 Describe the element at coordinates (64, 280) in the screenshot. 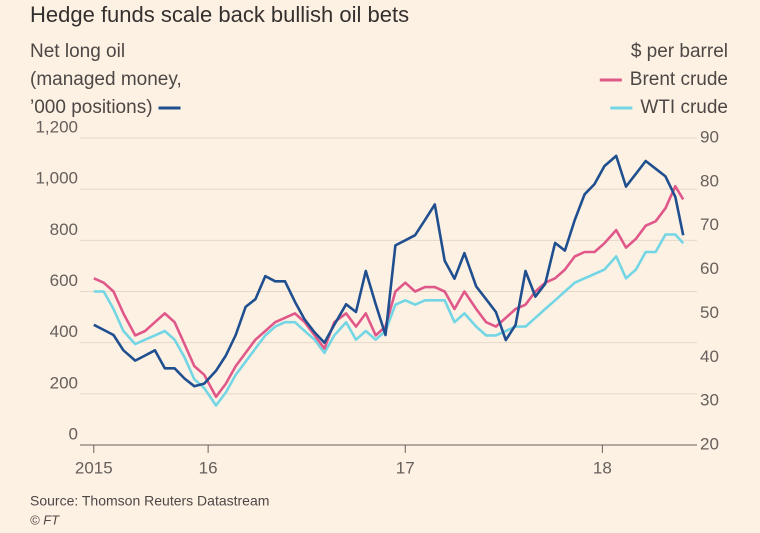

I see `y-tick-label: 600` at that location.